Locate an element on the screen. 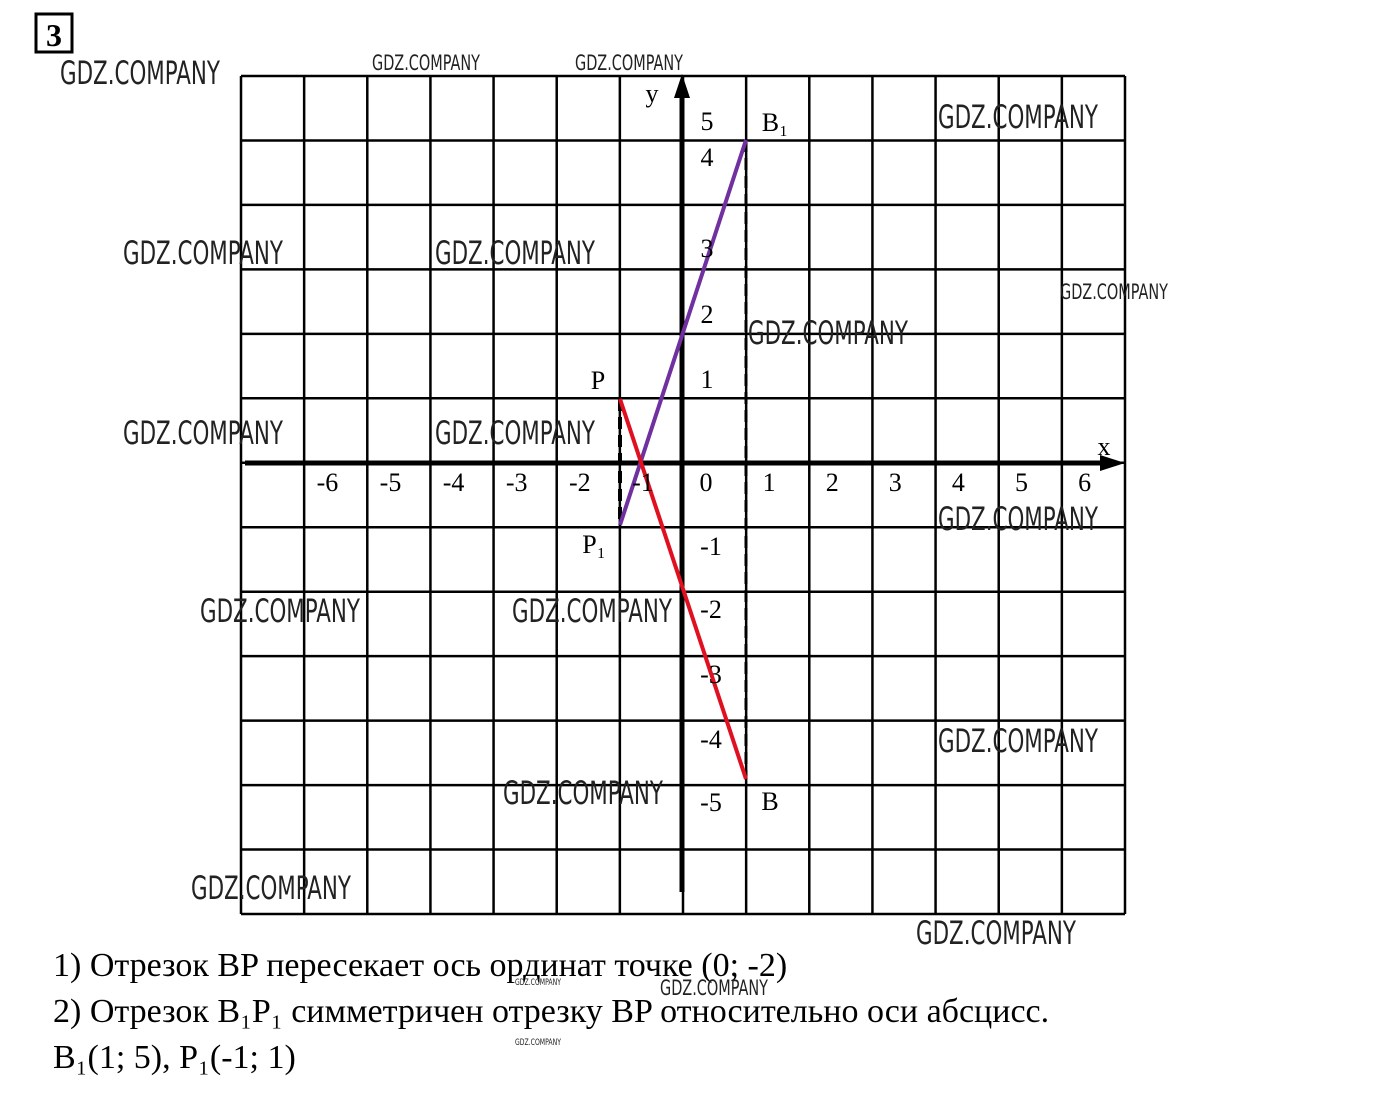 This screenshot has height=1100, width=1392. x-arrow is located at coordinates (1112, 463).